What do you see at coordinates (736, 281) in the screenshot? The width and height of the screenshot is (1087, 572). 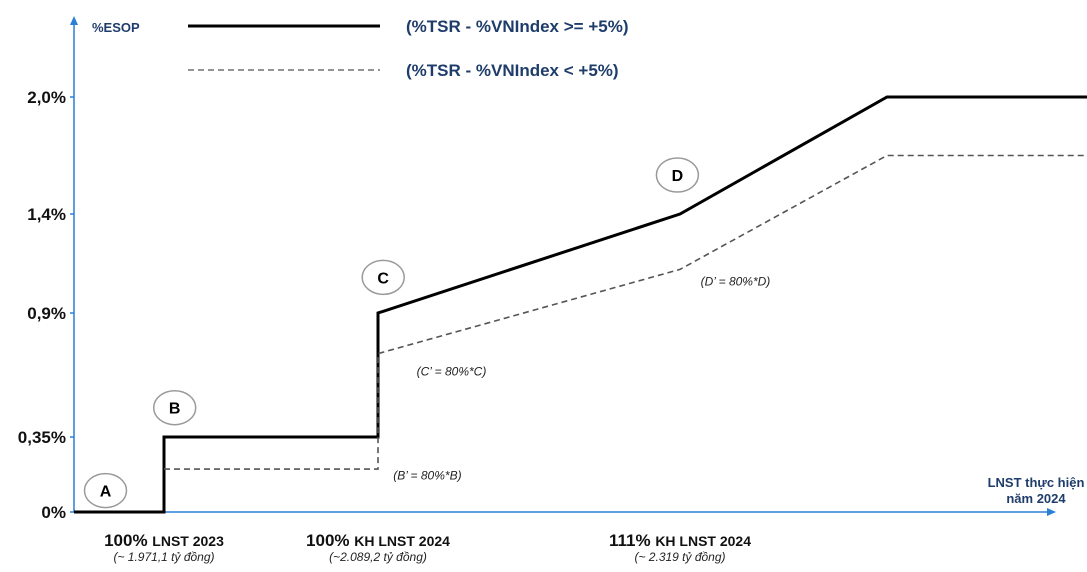 I see `annotation-label: (D’ = 80%*D)` at bounding box center [736, 281].